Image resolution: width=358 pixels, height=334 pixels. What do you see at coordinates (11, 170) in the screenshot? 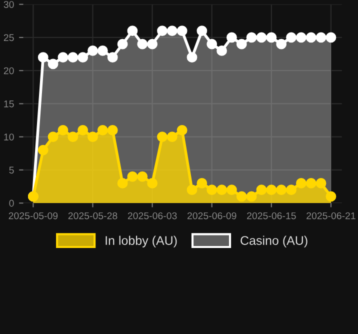
I see `y-tick-label: 5` at bounding box center [11, 170].